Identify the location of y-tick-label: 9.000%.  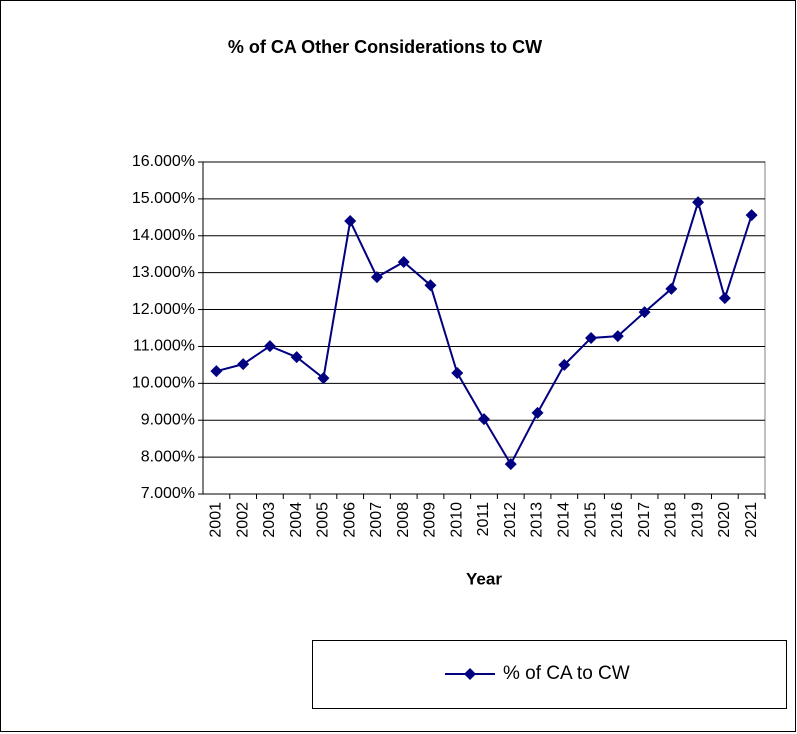
(168, 419).